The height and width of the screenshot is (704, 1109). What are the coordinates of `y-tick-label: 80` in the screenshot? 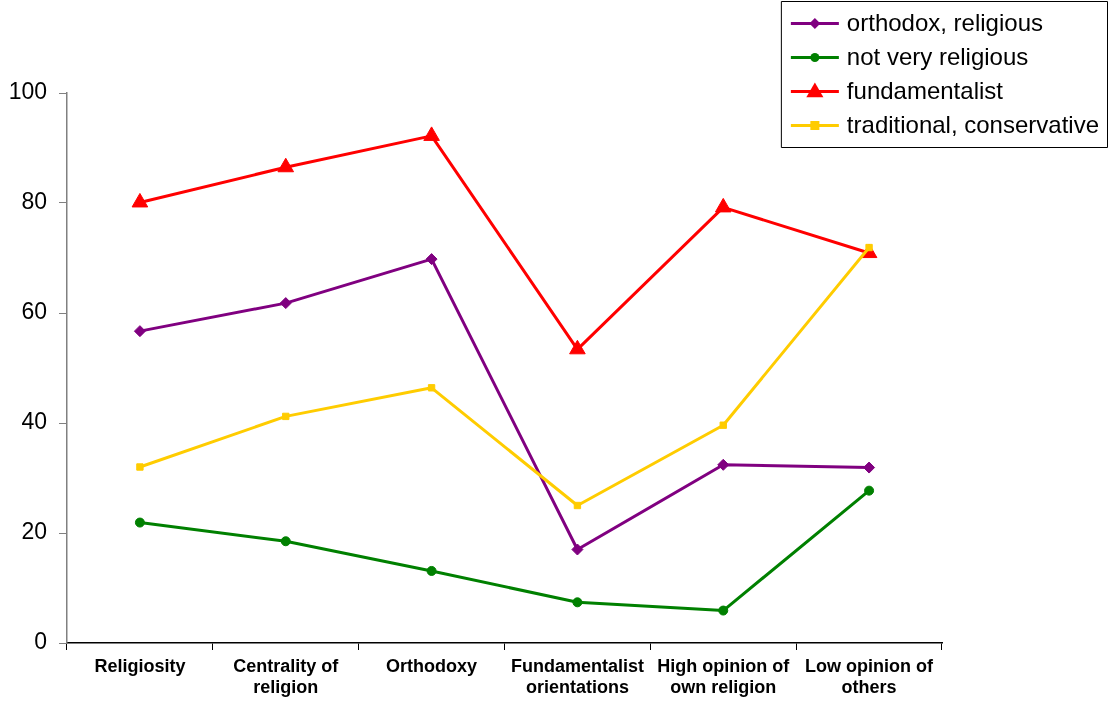 It's located at (34, 201).